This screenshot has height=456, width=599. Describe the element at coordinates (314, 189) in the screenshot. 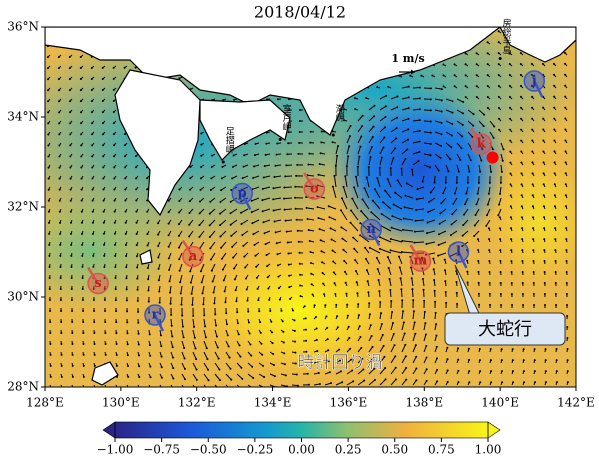

I see `station-marker` at that location.